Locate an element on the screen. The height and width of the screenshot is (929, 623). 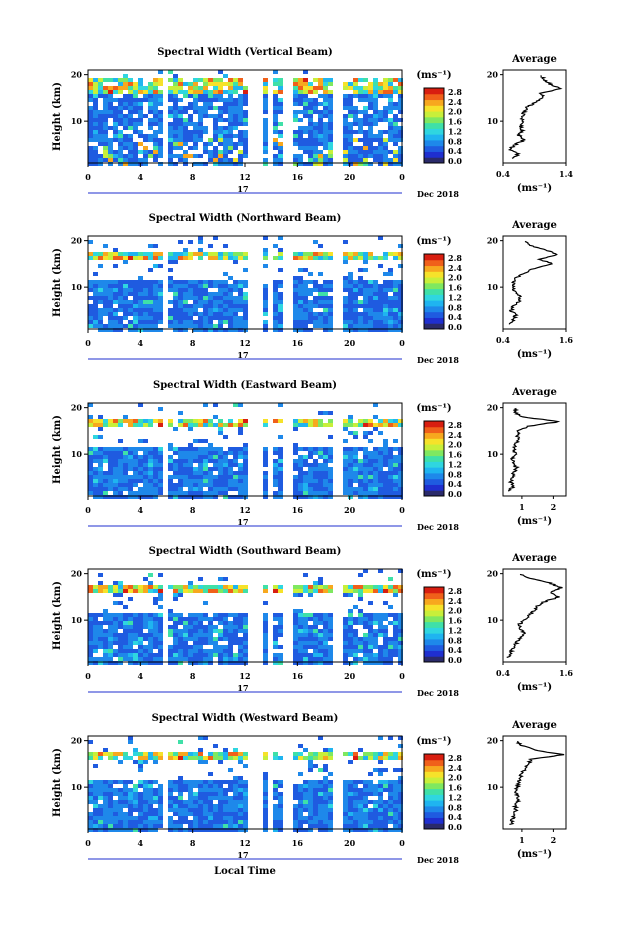
heatmap is located at coordinates (245, 451).